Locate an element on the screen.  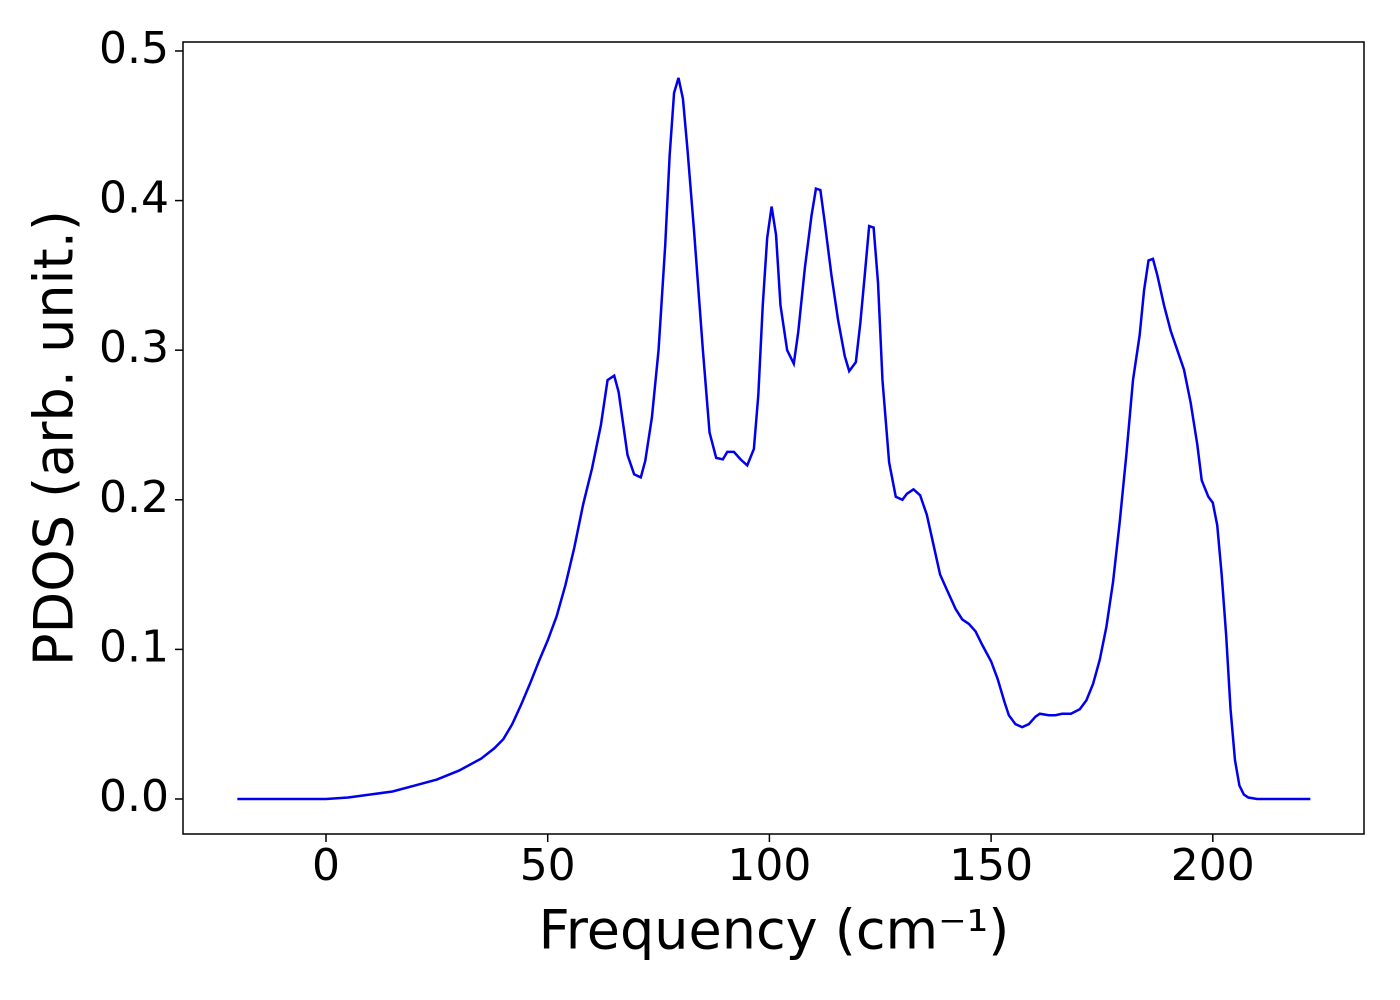
y-tick-label: 0.3 is located at coordinates (134, 347).